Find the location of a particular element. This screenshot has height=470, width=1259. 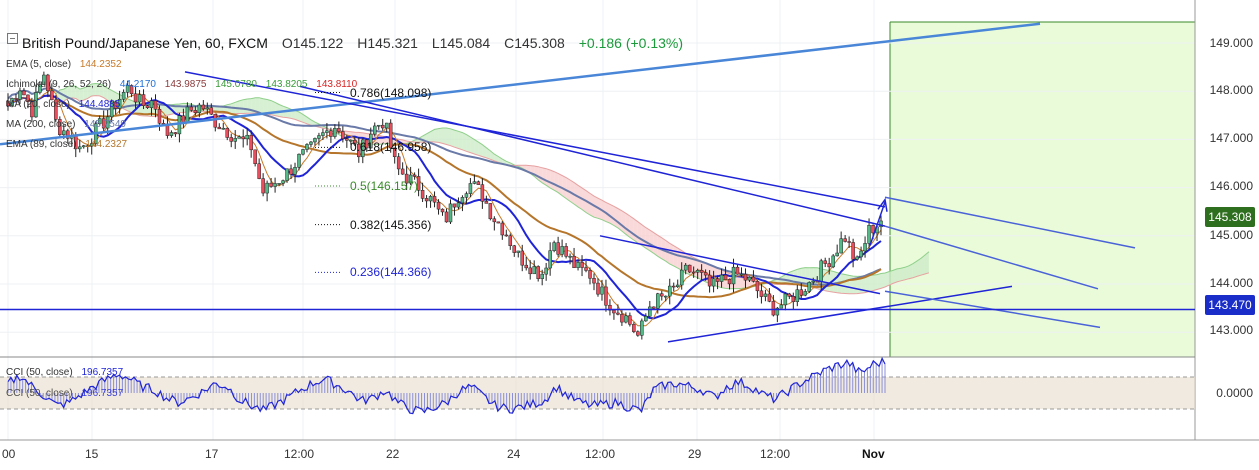

fib-label-0618: 0.618(146.958) is located at coordinates (391, 147).